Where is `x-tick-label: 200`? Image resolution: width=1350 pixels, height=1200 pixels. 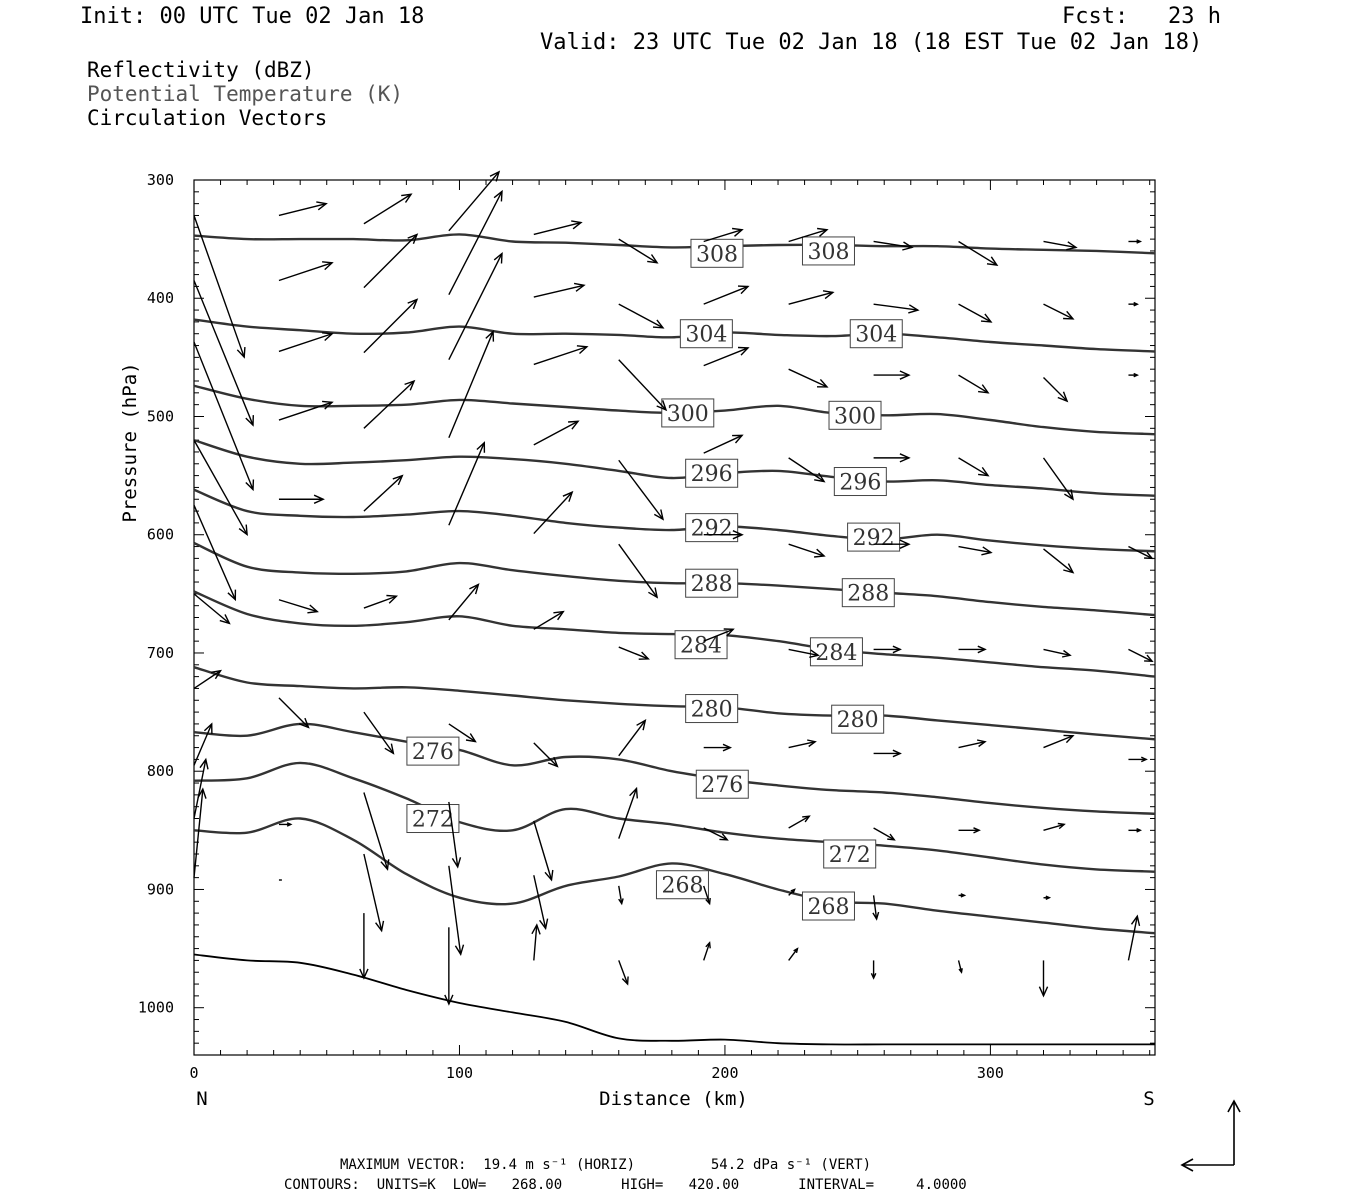 x-tick-label: 200 is located at coordinates (724, 1073).